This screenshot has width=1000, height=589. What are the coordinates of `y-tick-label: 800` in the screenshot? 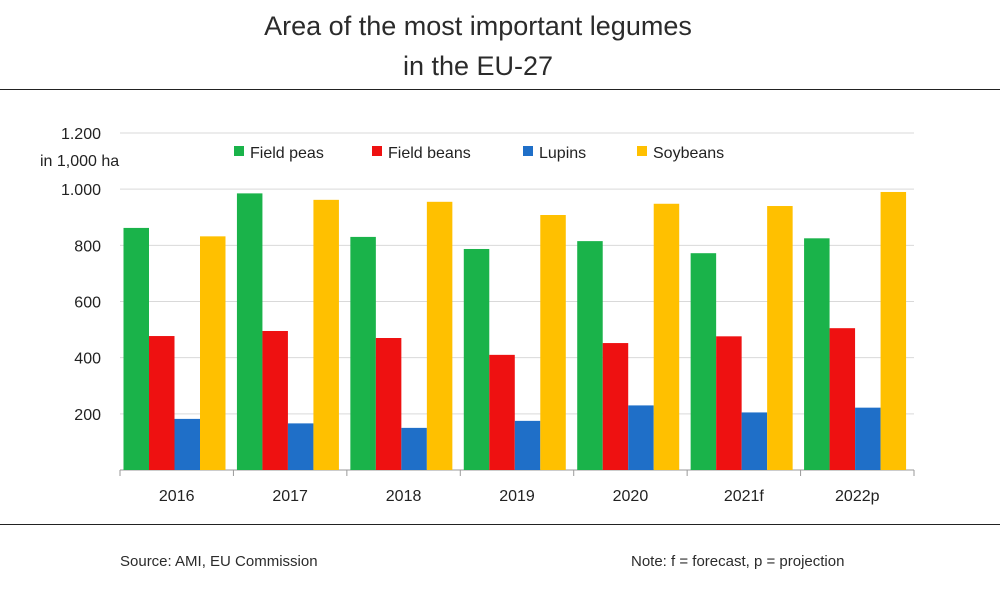 It's located at (87, 246).